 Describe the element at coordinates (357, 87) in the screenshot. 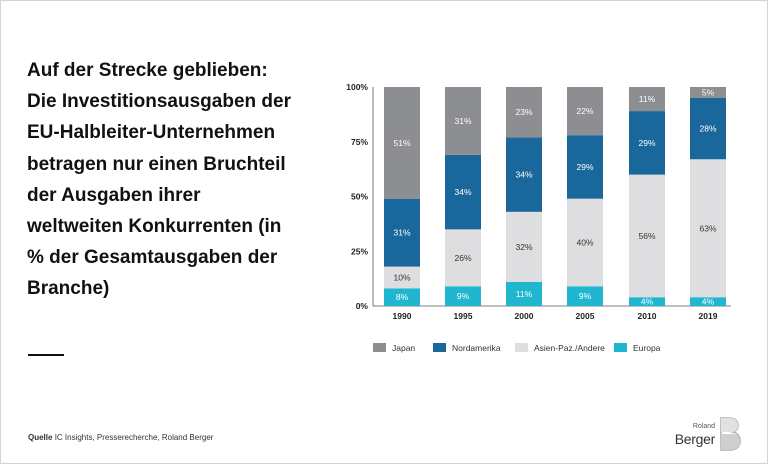

I see `y-tick-label: 100%` at that location.